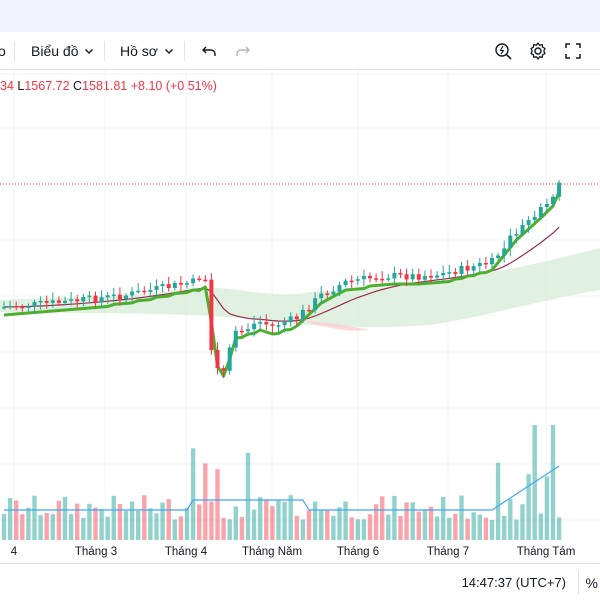 The image size is (600, 600). Describe the element at coordinates (47, 86) in the screenshot. I see `low-value: 1567.72` at that location.